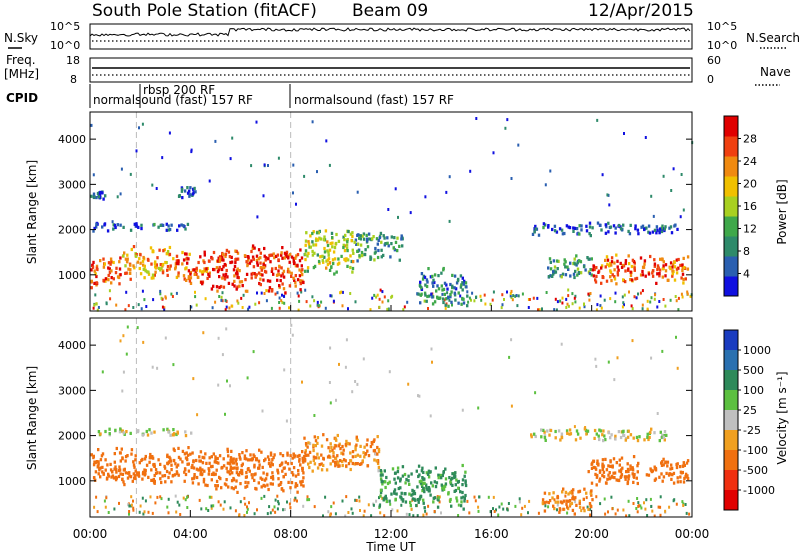 This screenshot has width=800, height=554. What do you see at coordinates (731, 206) in the screenshot?
I see `colorbar-segment` at bounding box center [731, 206].